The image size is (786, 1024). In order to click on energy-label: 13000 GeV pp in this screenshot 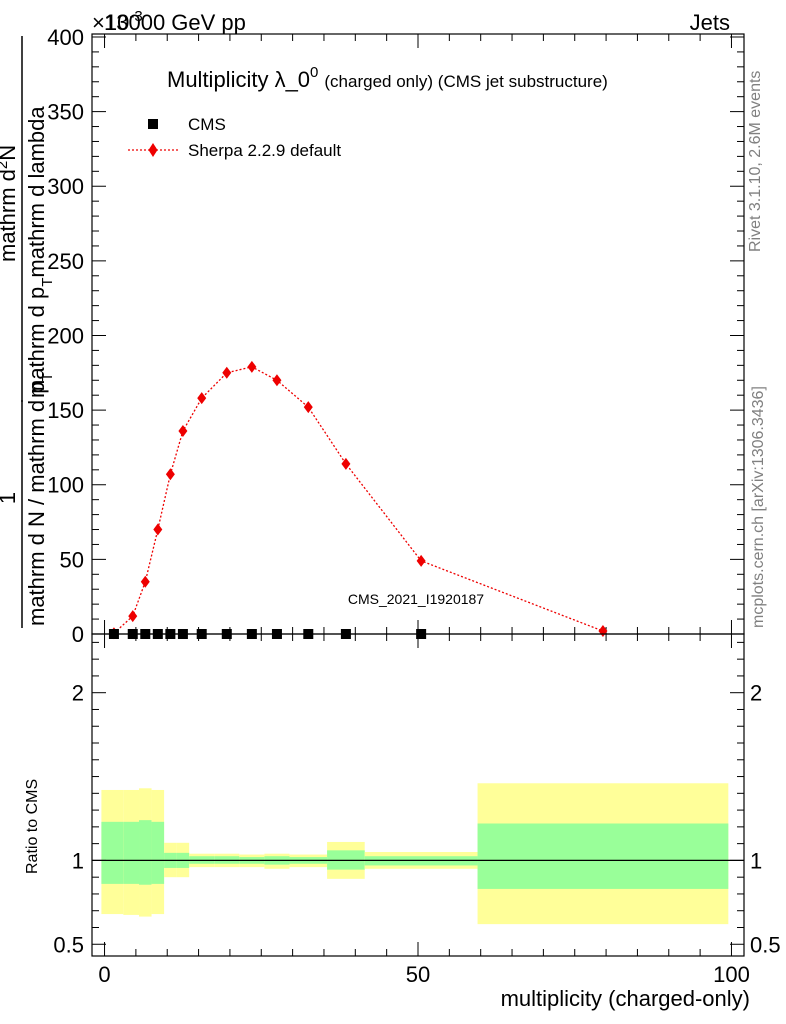, I will do `click(175, 22)`.